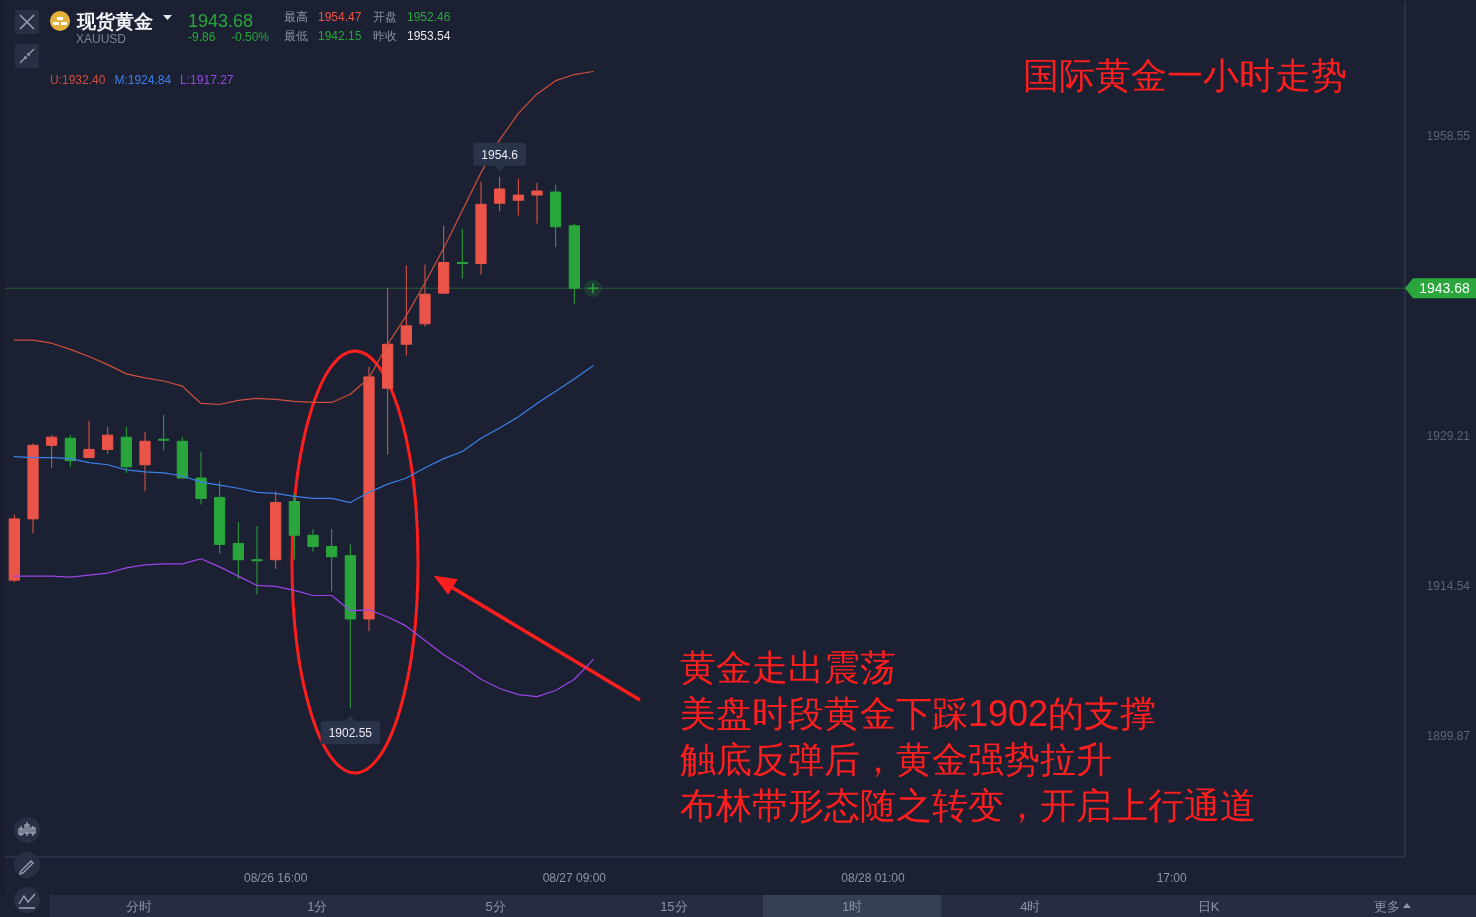 The image size is (1476, 917). Describe the element at coordinates (385, 17) in the screenshot. I see `annotation: 开盘` at that location.